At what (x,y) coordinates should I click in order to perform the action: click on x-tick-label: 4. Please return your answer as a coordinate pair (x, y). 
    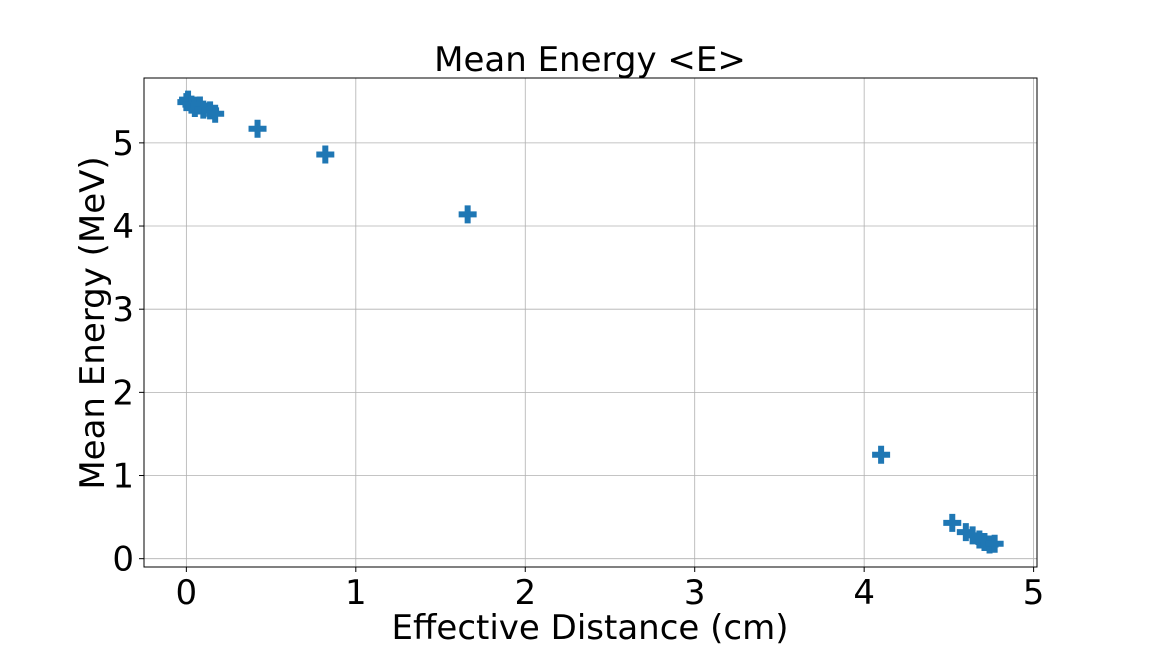
    Looking at the image, I should click on (864, 593).